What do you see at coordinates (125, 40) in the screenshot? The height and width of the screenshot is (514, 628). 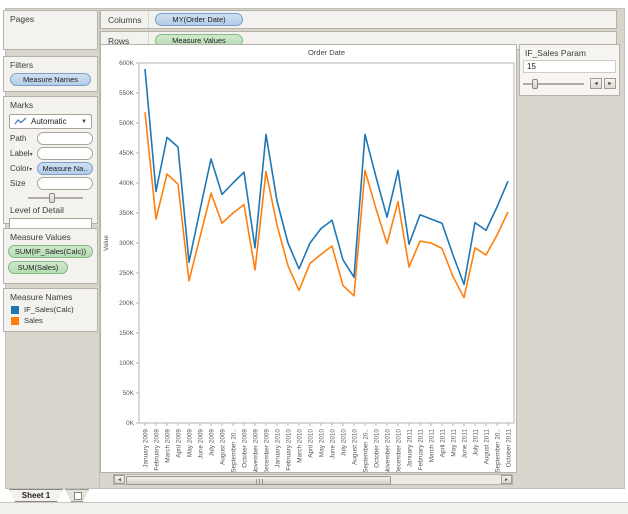 I see `rows-shelf-label: Rows` at bounding box center [125, 40].